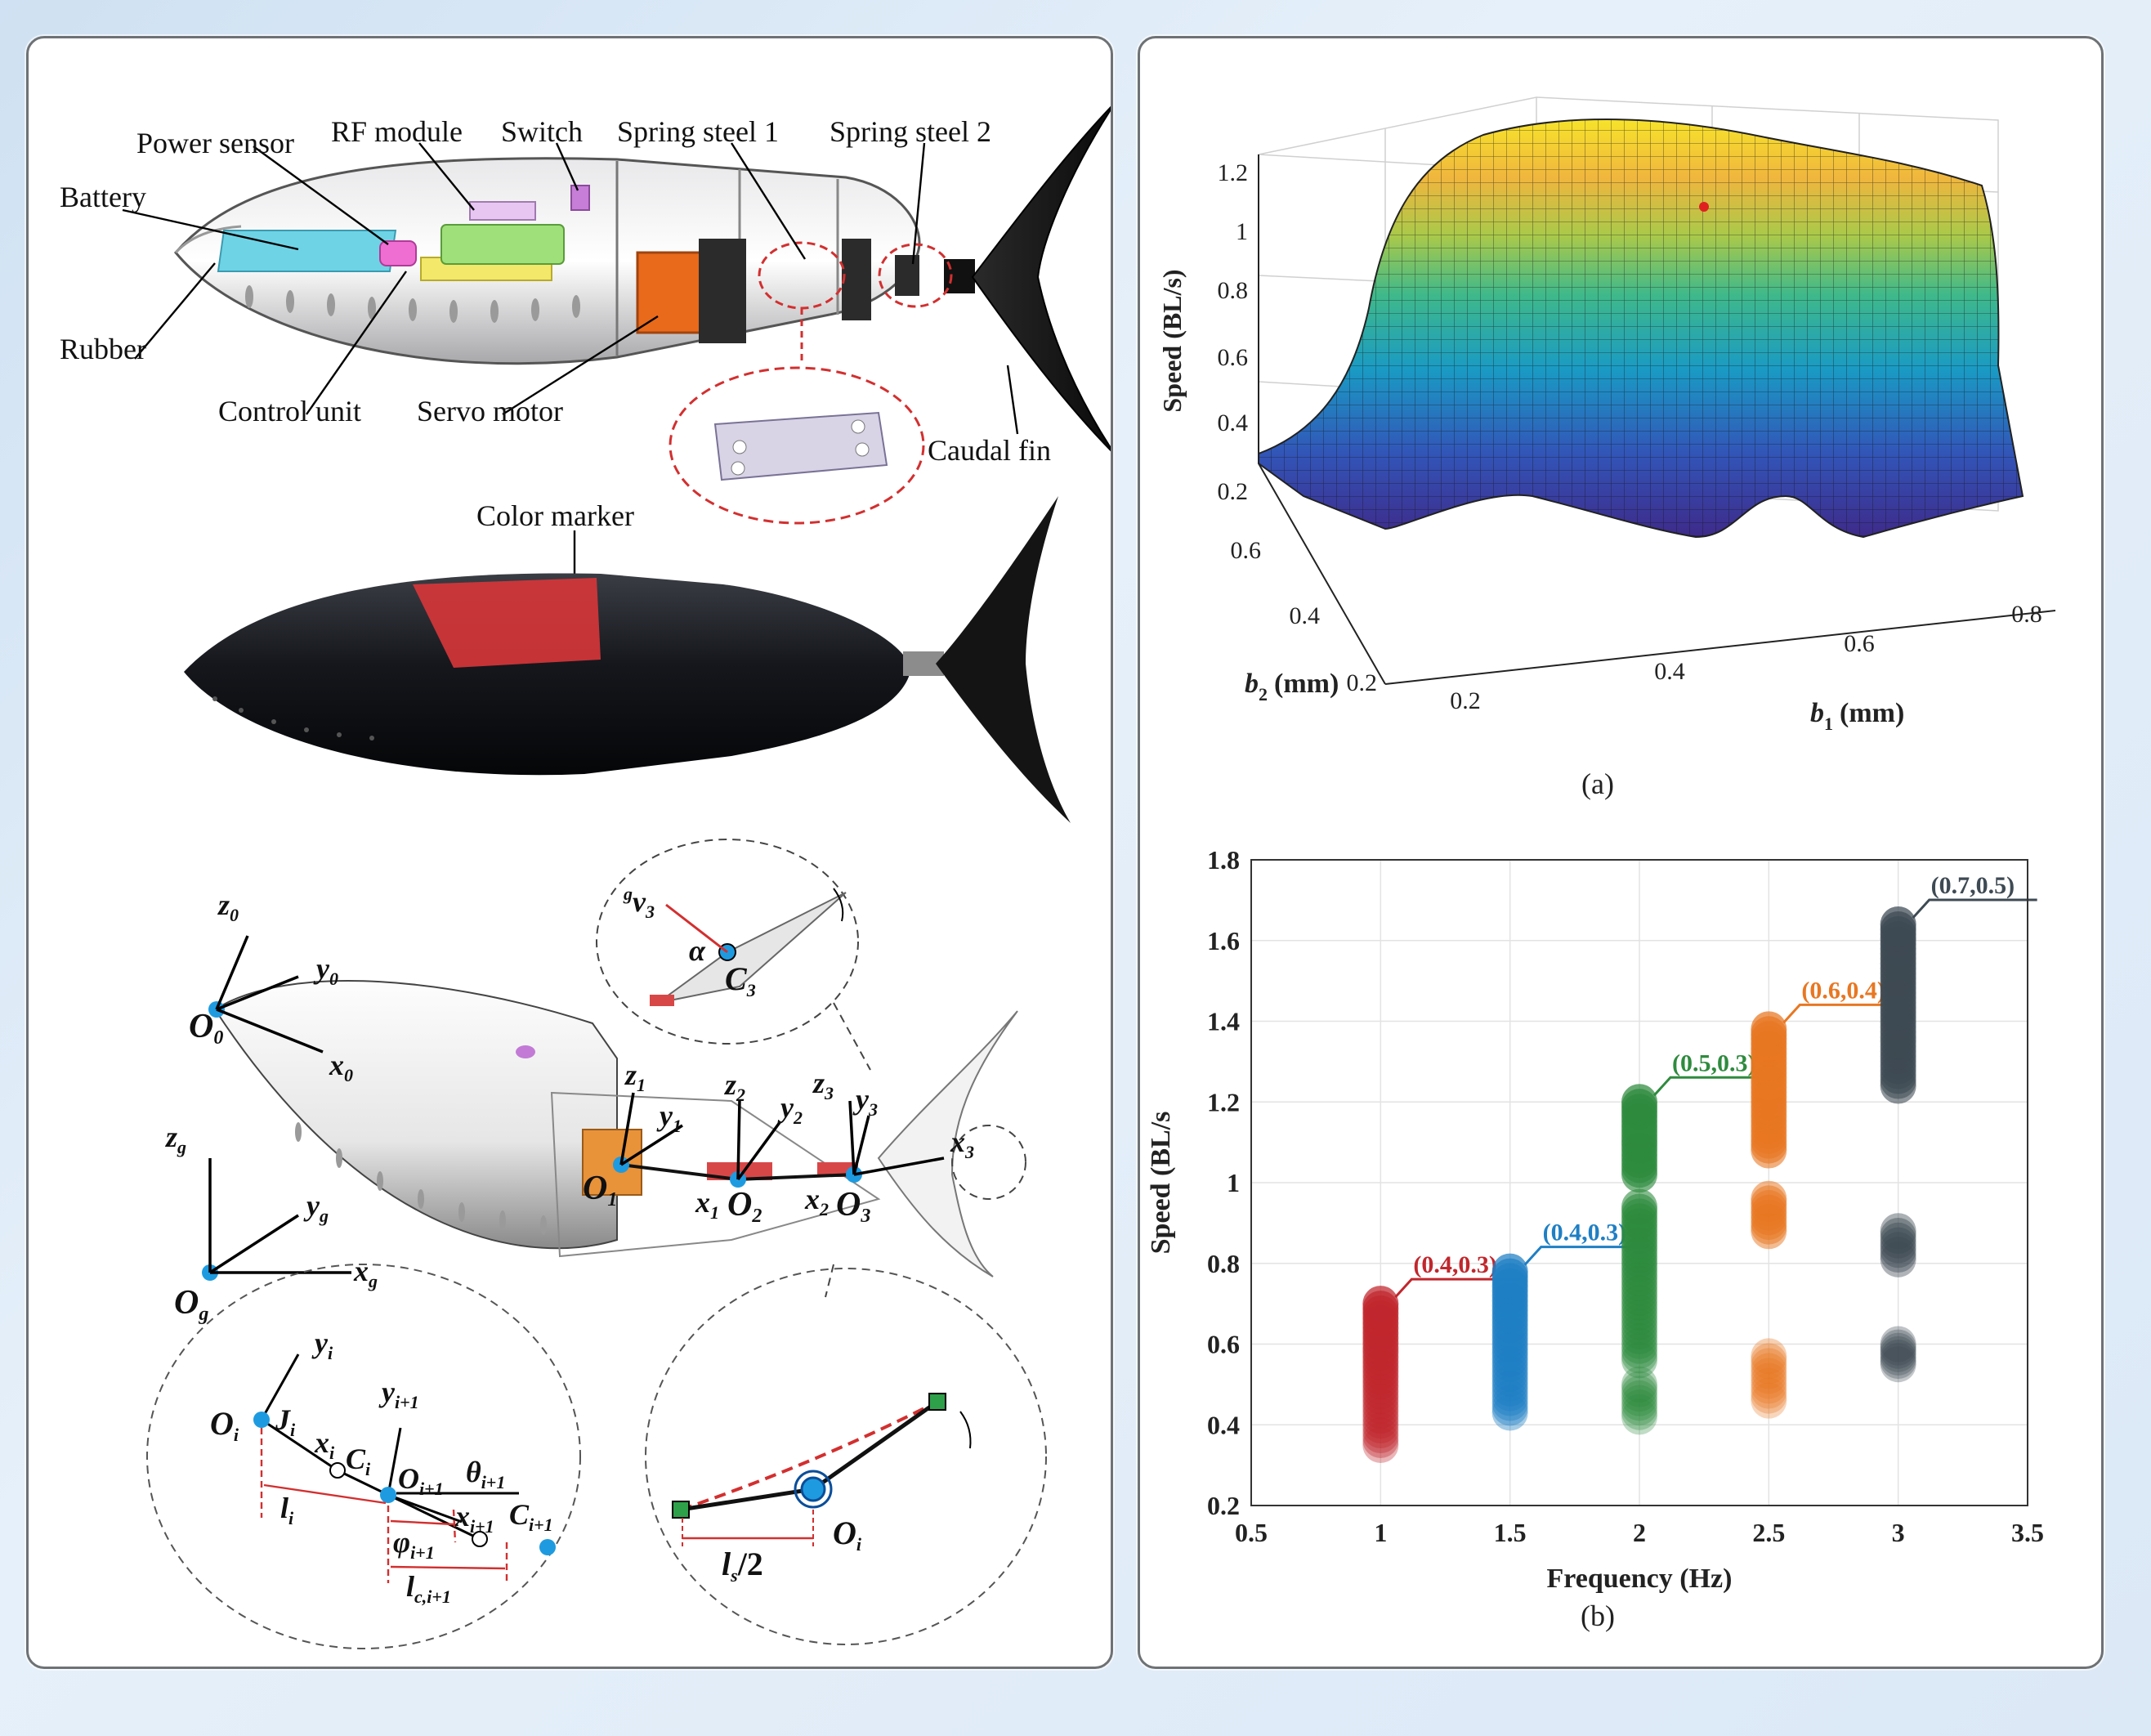 This screenshot has height=1736, width=2151. Describe the element at coordinates (555, 515) in the screenshot. I see `label-color-marker: Color marker` at that location.